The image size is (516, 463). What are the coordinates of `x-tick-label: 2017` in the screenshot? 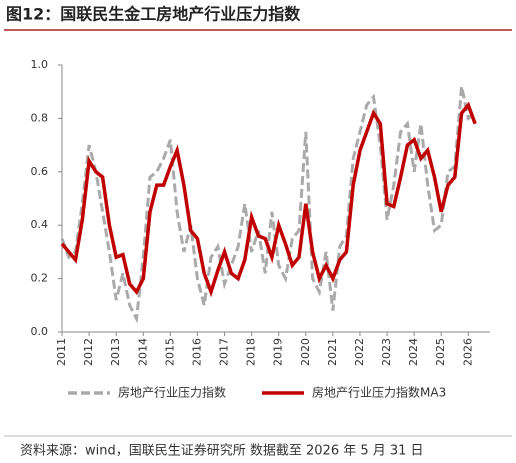 It's located at (224, 352).